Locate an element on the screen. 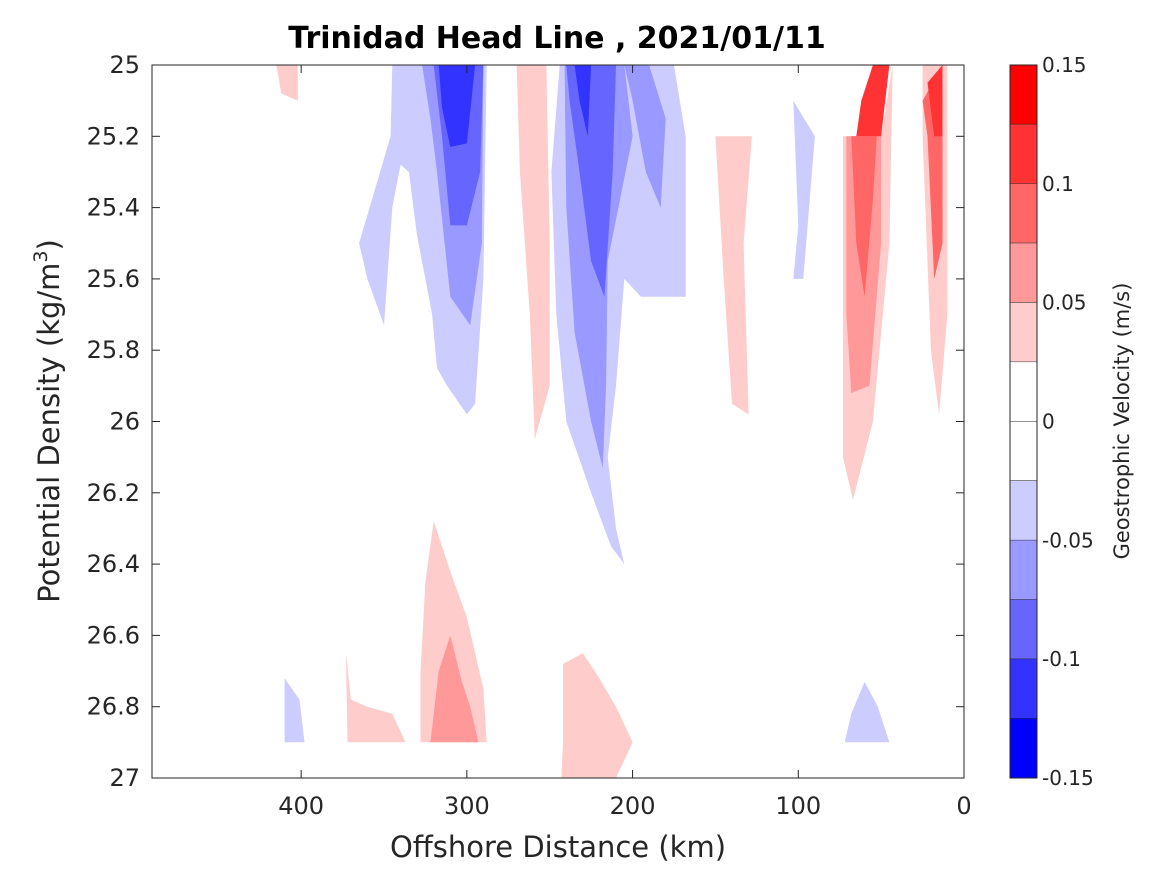 The image size is (1167, 875). y-axis-label-text: Potential Density (kg/m is located at coordinates (49, 433).